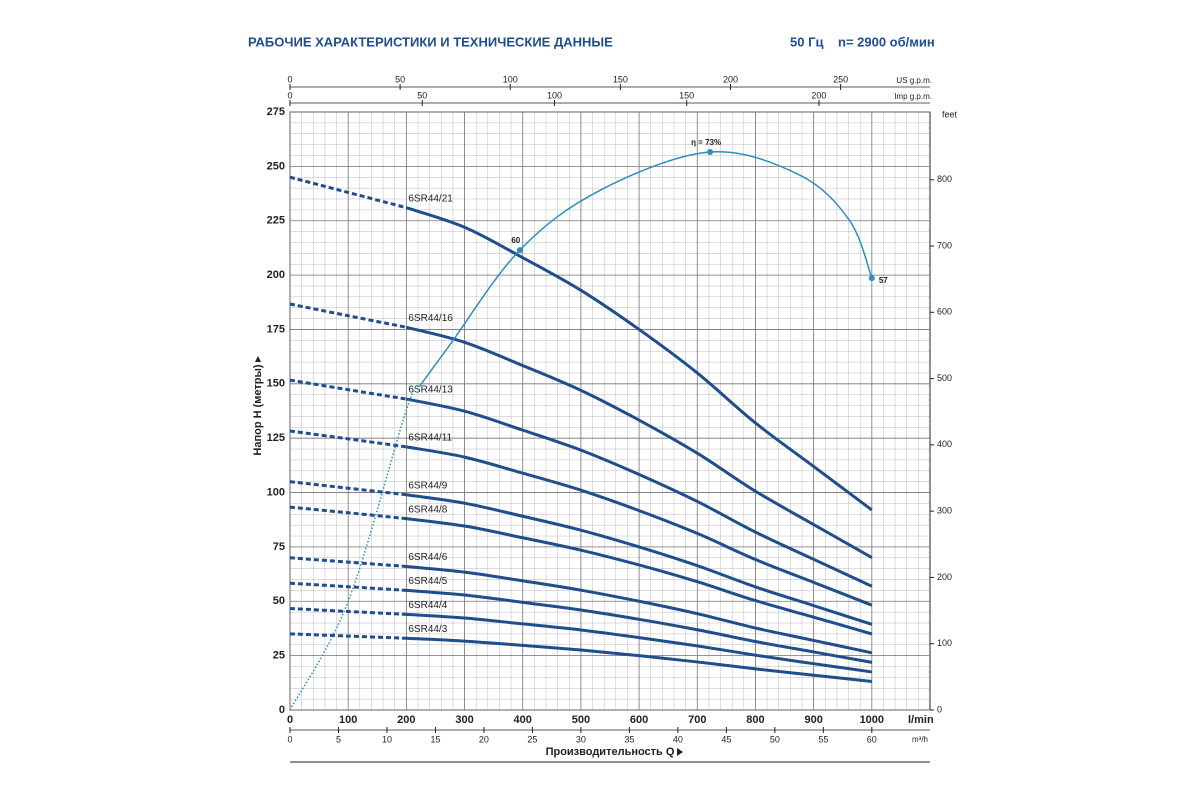 The image size is (1200, 800). I want to click on x-tick-label: 100, so click(348, 720).